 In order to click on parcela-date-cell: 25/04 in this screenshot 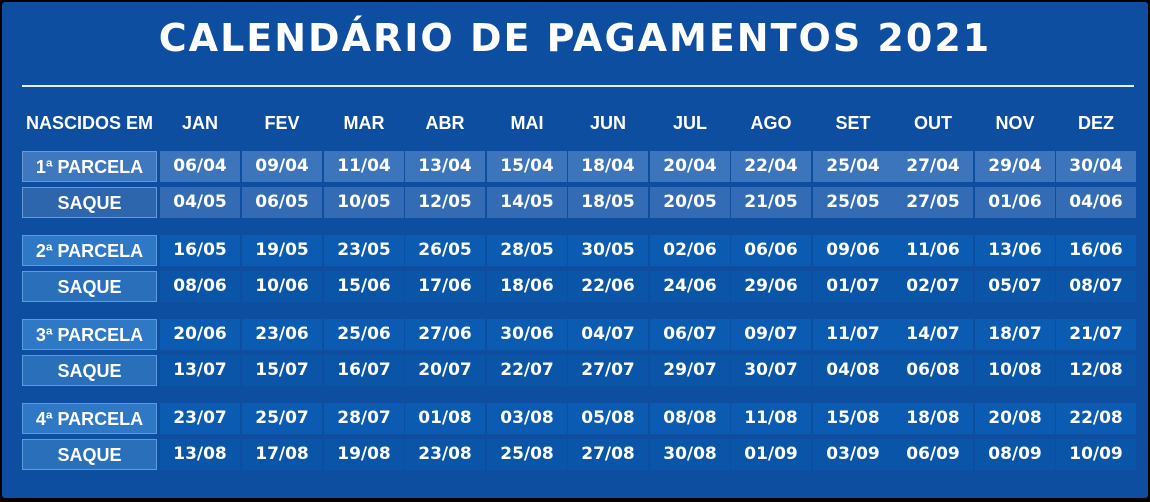, I will do `click(853, 166)`.